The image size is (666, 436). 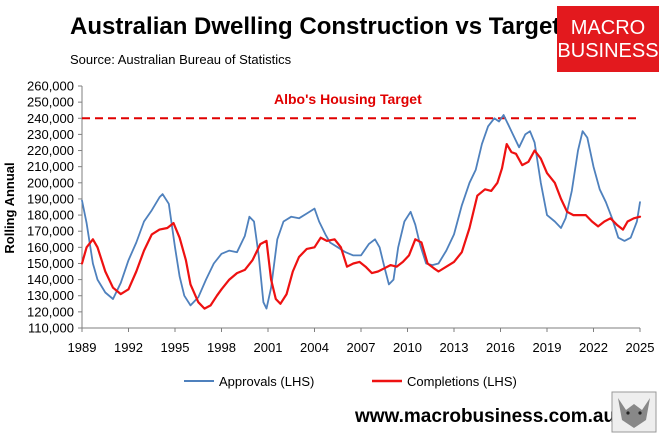 What do you see at coordinates (50, 166) in the screenshot?
I see `y-tick-label: 210,000` at bounding box center [50, 166].